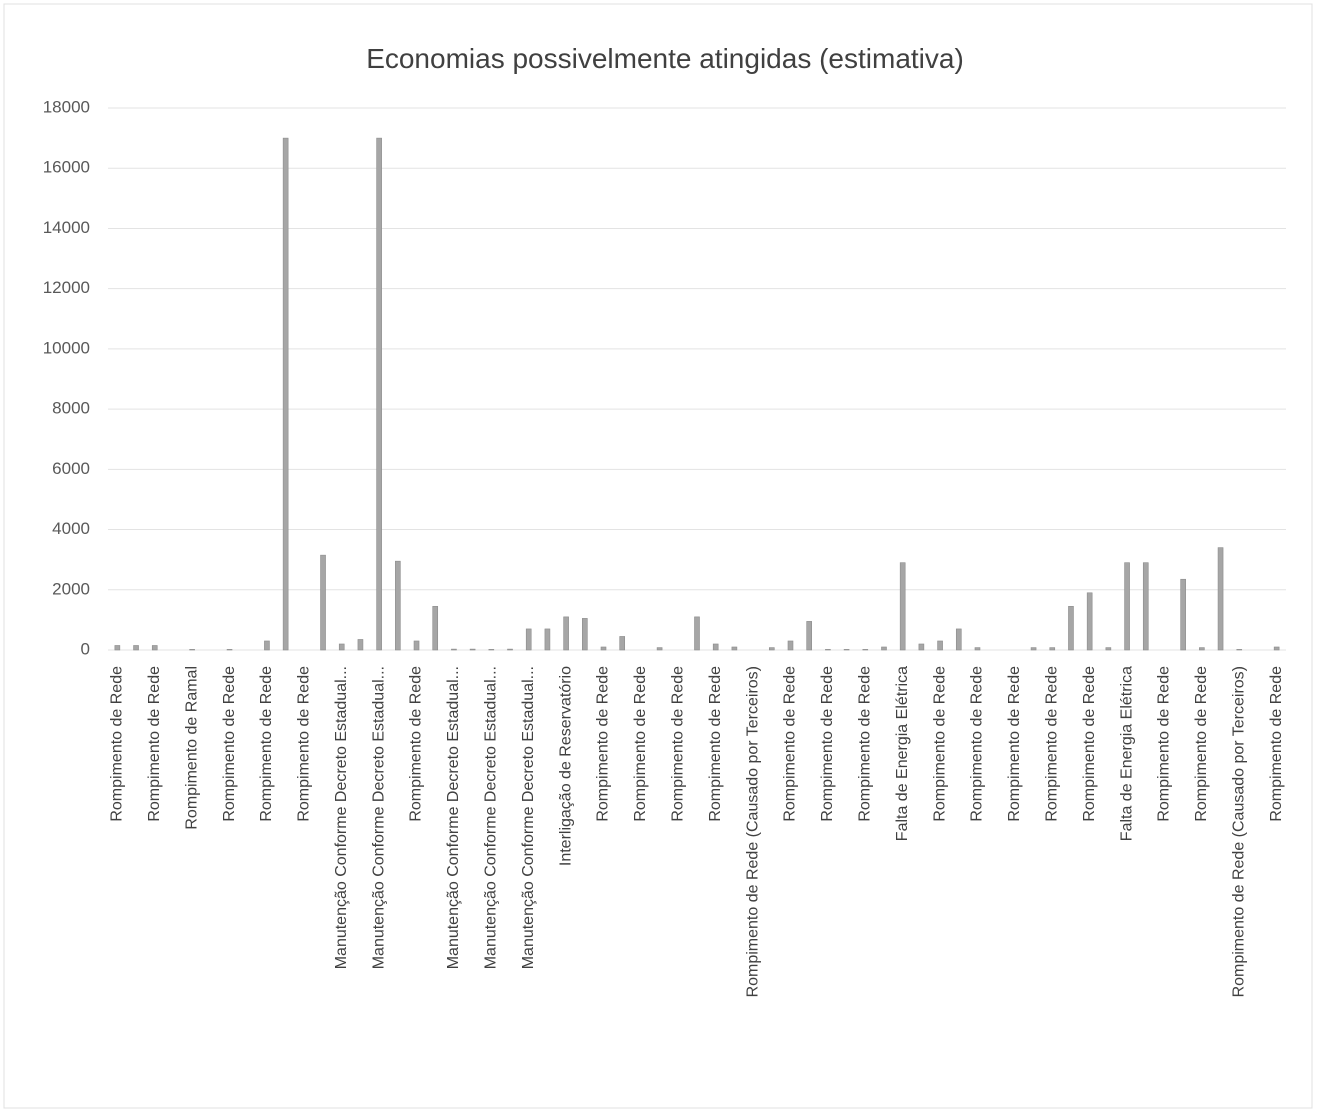  What do you see at coordinates (71, 588) in the screenshot?
I see `y-tick-label: 2000` at bounding box center [71, 588].